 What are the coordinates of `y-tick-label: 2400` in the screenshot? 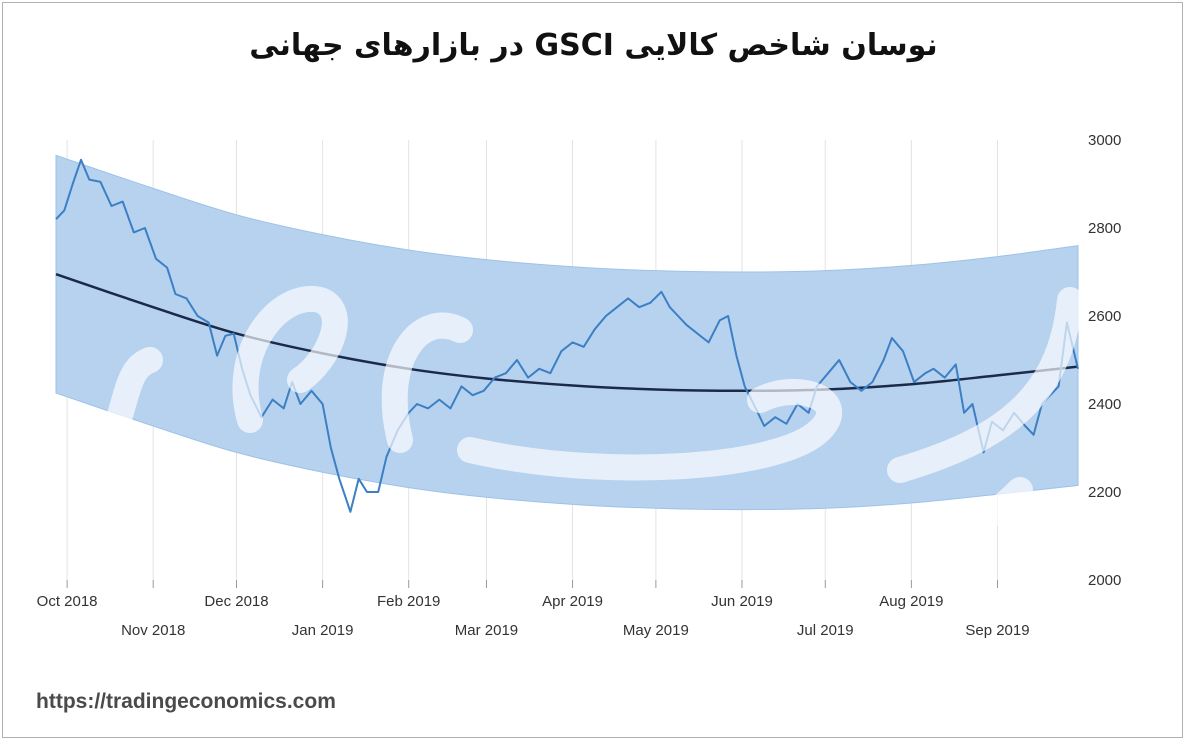 It's located at (1104, 404).